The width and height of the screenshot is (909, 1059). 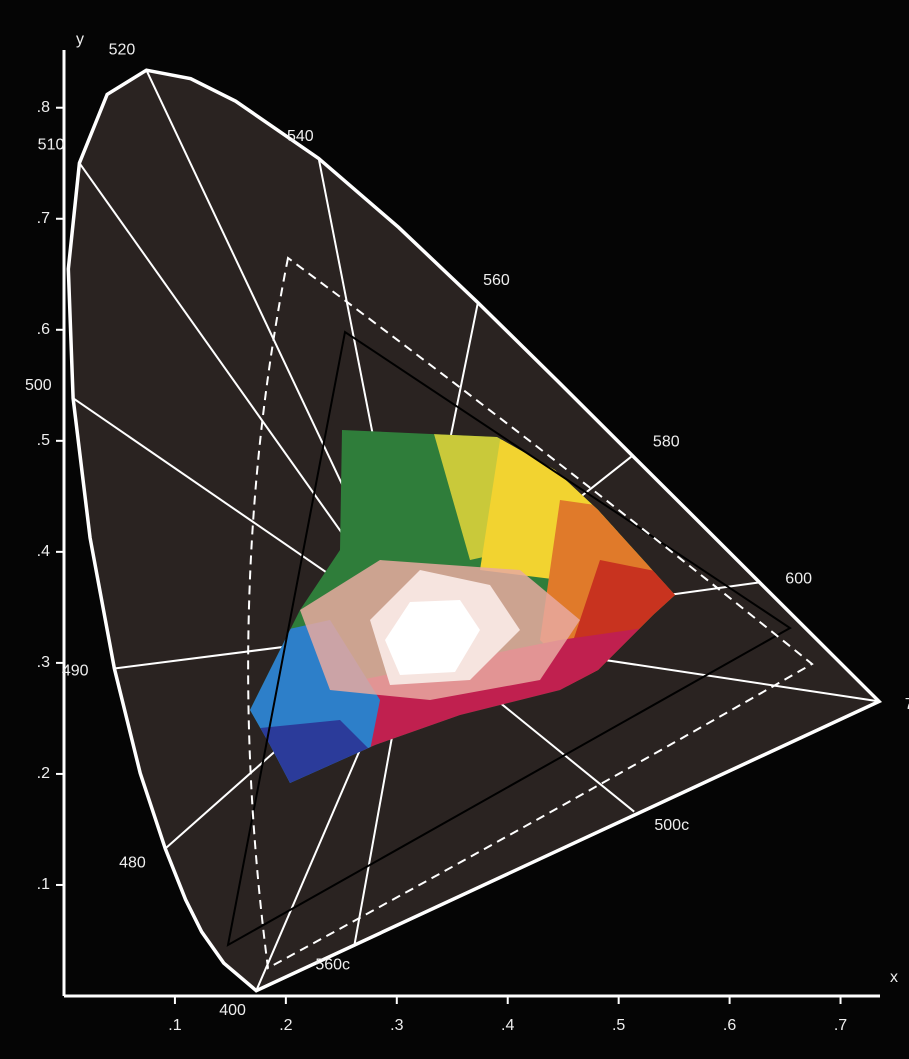 What do you see at coordinates (432, 637) in the screenshot?
I see `gamut-white` at bounding box center [432, 637].